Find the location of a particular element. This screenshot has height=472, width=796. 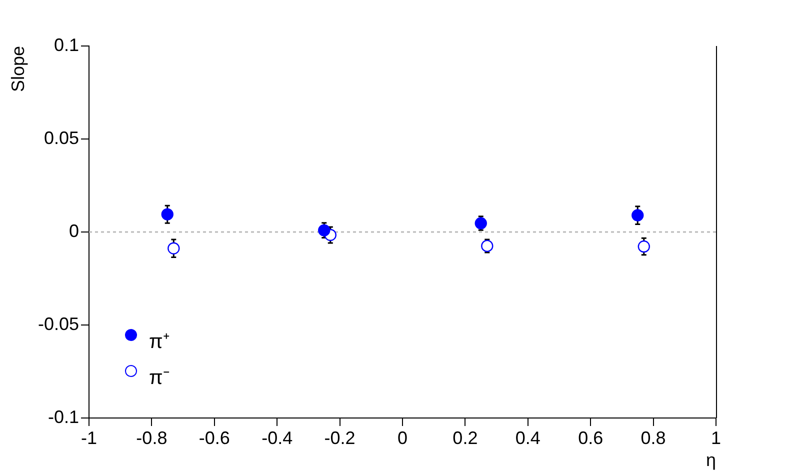

x-tick-label: 0 is located at coordinates (402, 438).